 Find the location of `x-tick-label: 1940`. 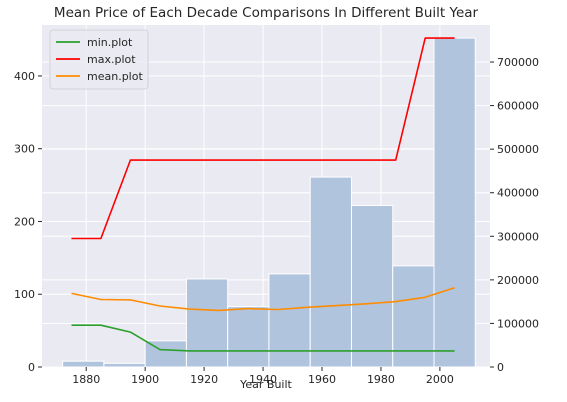

x-tick-label: 1940 is located at coordinates (263, 379).